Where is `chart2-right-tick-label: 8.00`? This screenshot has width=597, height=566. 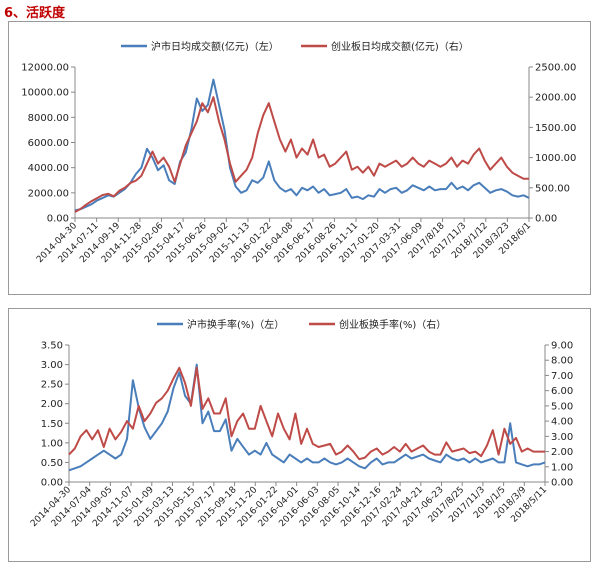 chart2-right-tick-label: 8.00 is located at coordinates (562, 361).